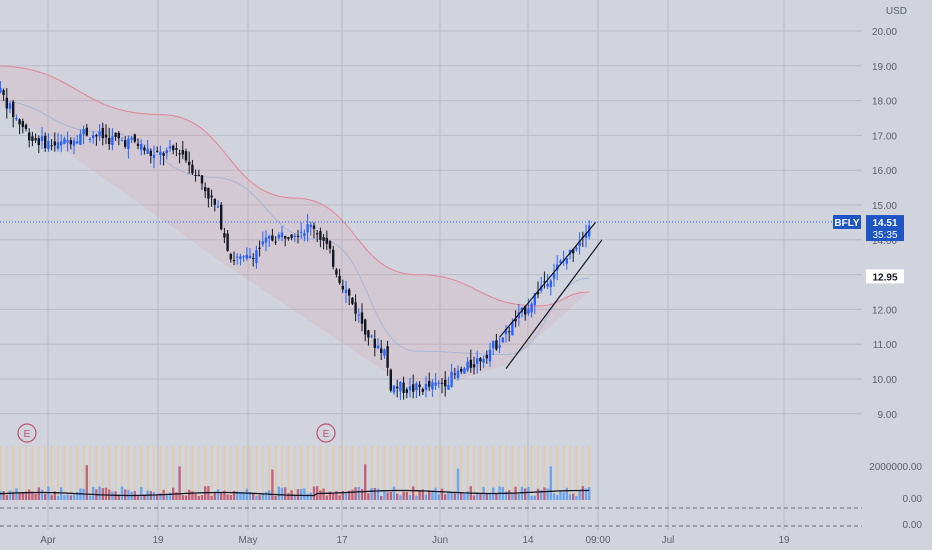  Describe the element at coordinates (885, 276) in the screenshot. I see `marker-price-tag` at that location.